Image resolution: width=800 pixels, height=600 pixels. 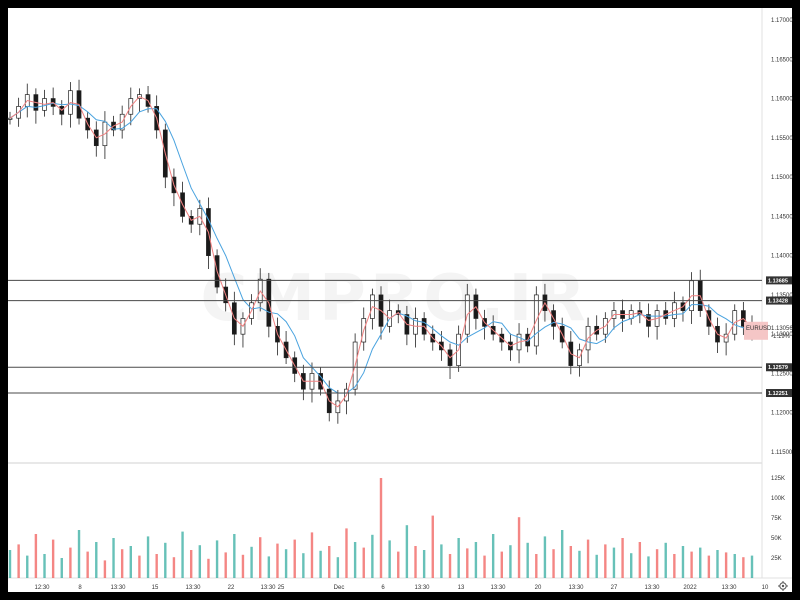 I want to click on time-tick-label: 27, so click(x=614, y=588).